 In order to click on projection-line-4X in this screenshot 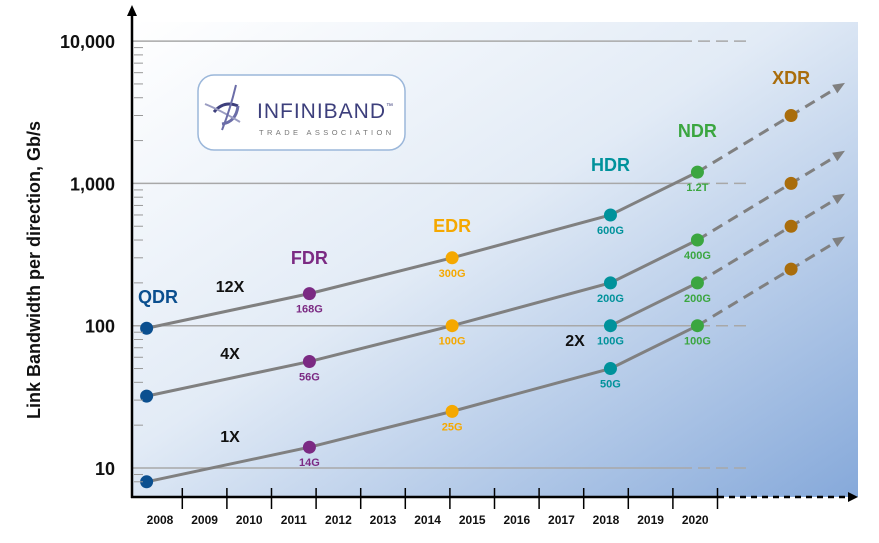, I will do `click(768, 197)`.